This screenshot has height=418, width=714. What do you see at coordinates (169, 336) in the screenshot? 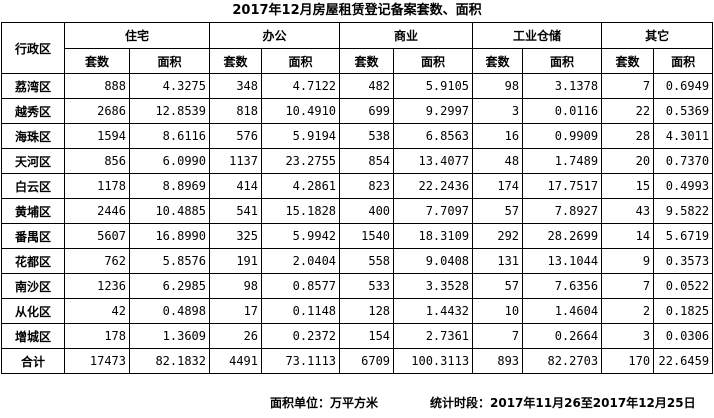
I see `area-cell: 1.3609` at bounding box center [169, 336].